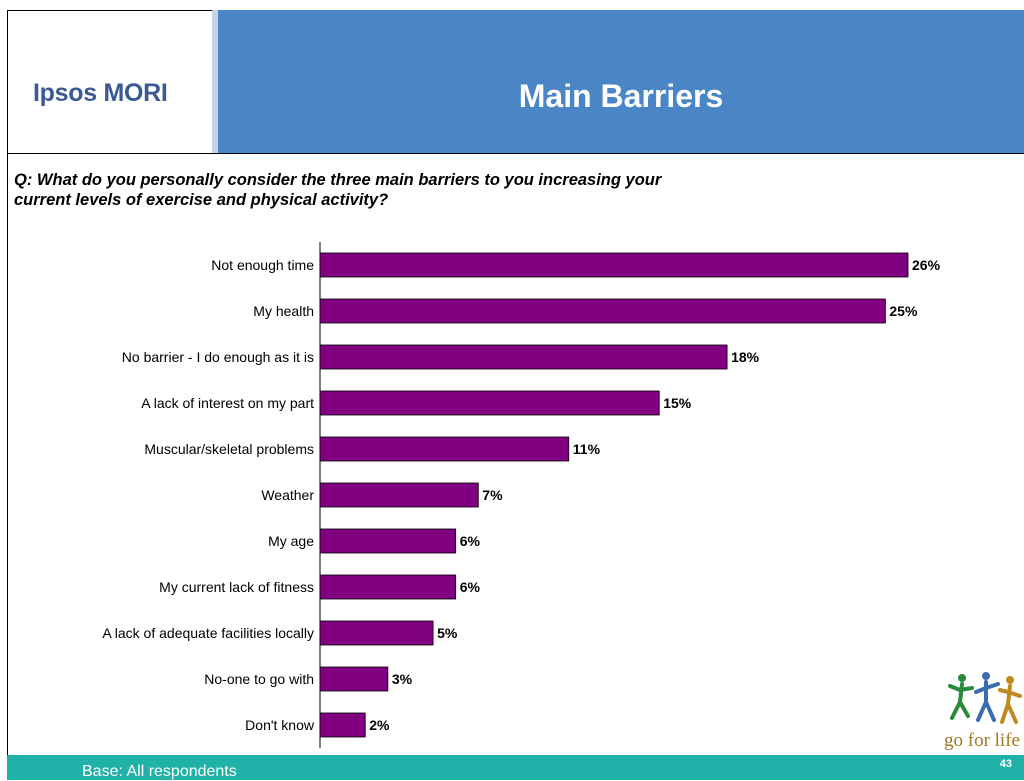 The image size is (1024, 781). I want to click on value-label: 18%, so click(745, 357).